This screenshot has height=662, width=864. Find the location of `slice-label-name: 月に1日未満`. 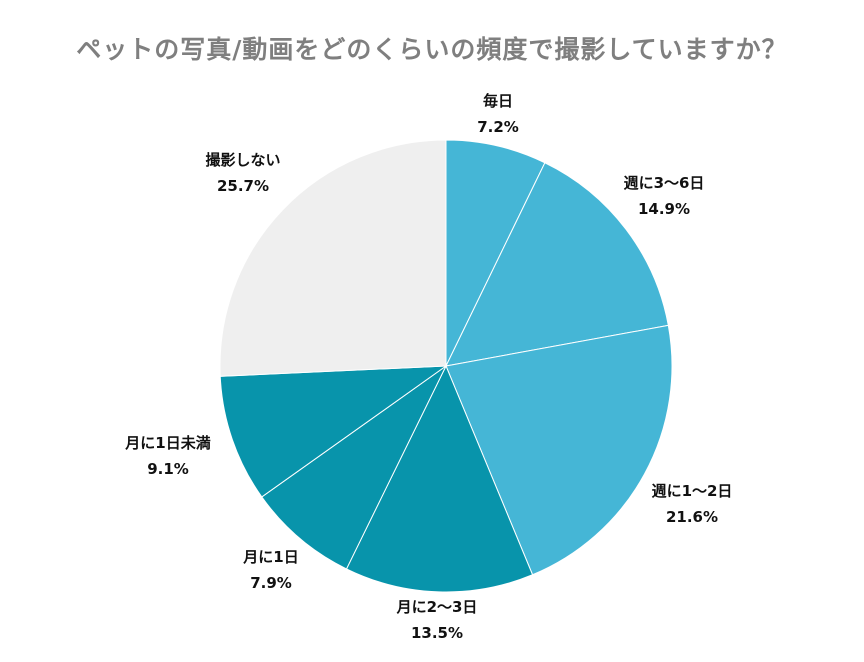

slice-label-name: 月に1日未満 is located at coordinates (168, 443).